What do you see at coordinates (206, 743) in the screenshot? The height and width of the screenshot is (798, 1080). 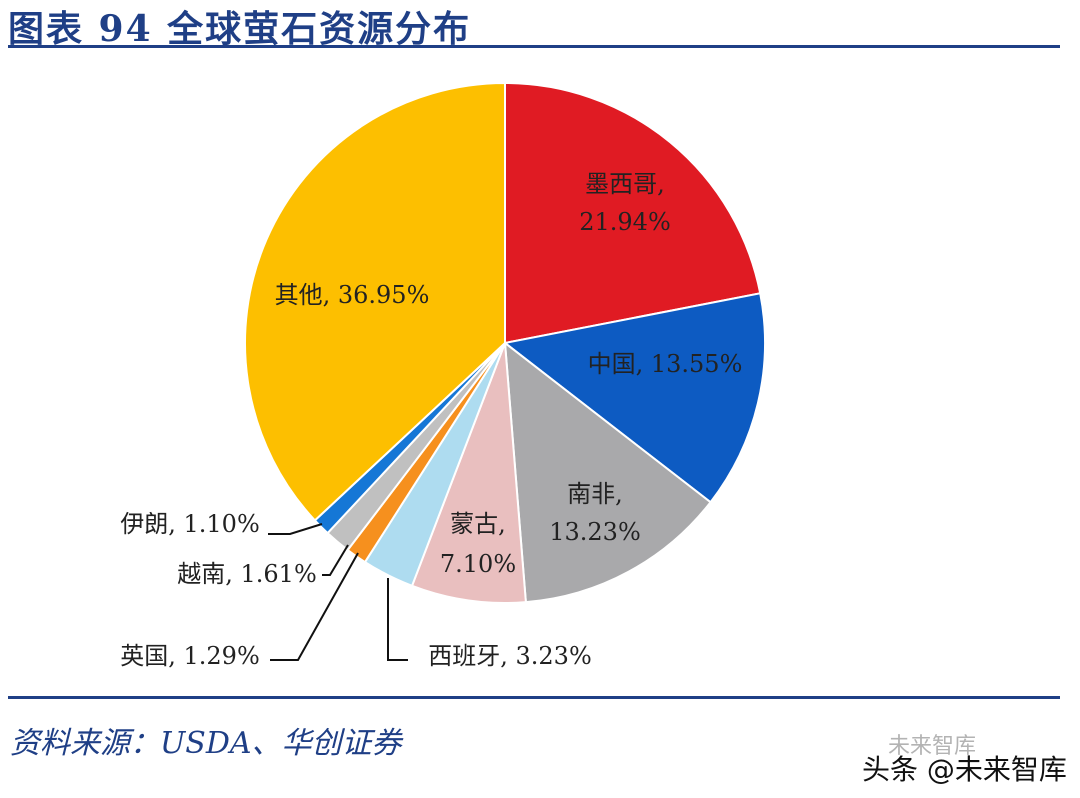 I see `source-note: 资料来源：USDA、华创证券` at bounding box center [206, 743].